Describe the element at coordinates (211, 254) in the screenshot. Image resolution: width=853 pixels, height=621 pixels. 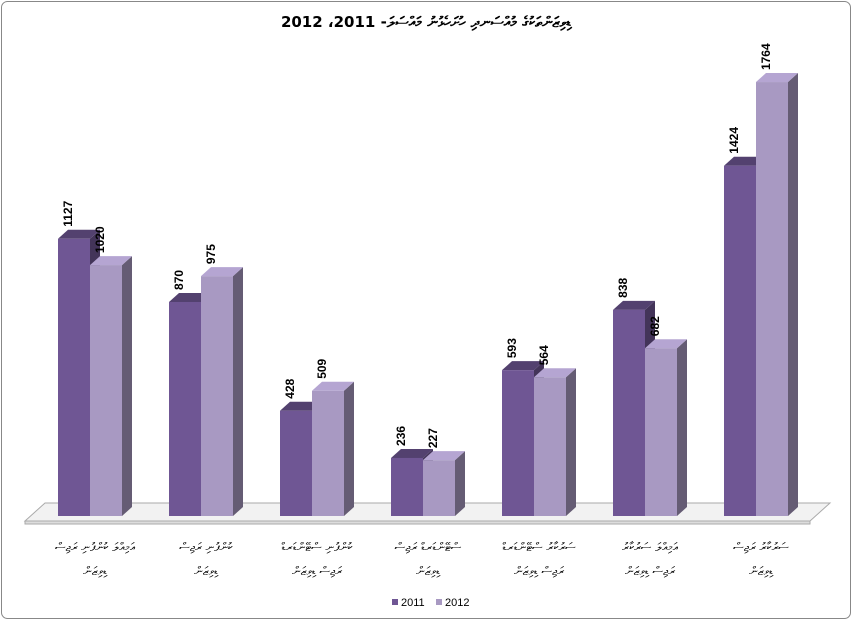
I see `data-label: 975` at that location.